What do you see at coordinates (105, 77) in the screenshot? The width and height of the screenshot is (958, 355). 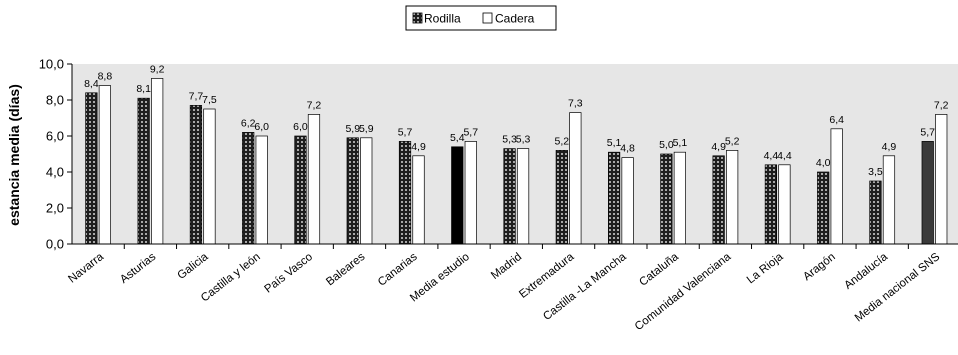 I see `value-label-cadera: 8,8` at bounding box center [105, 77].